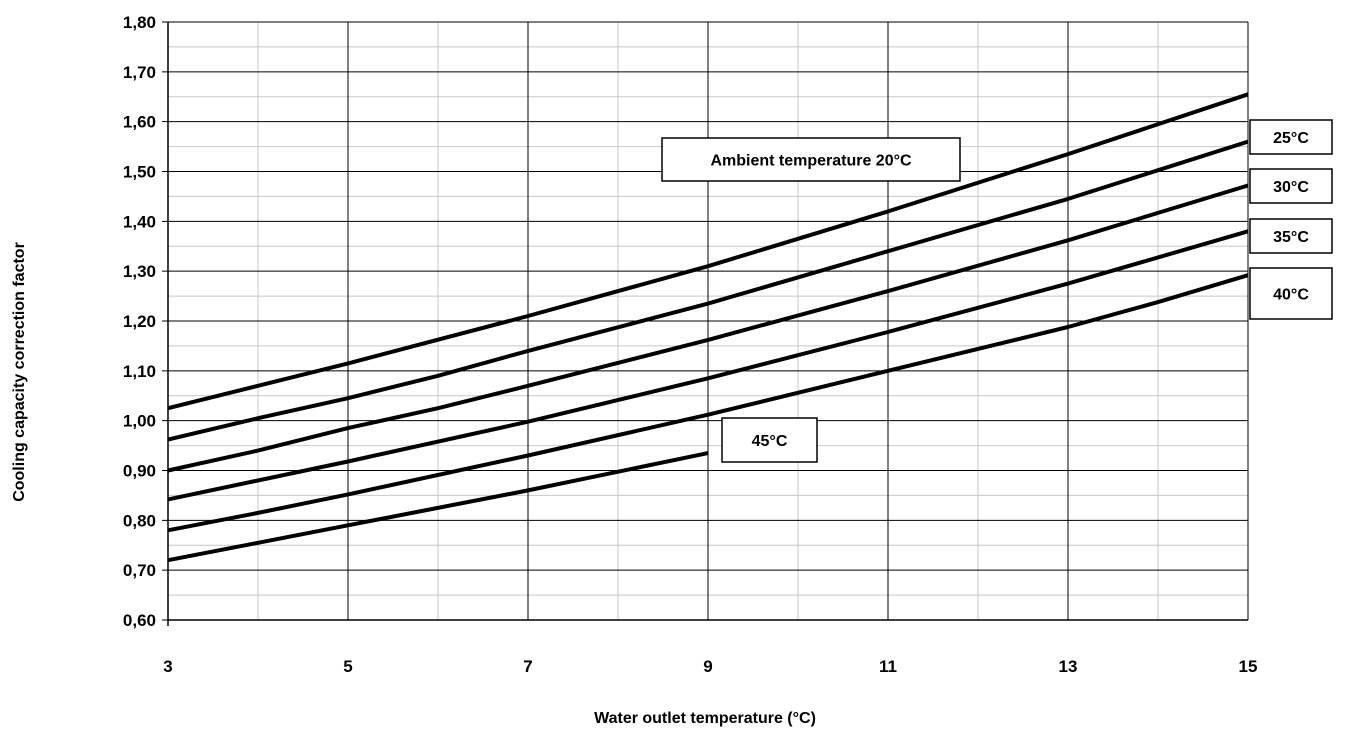 This screenshot has height=737, width=1358. Describe the element at coordinates (705, 718) in the screenshot. I see `x-axis-label: Water outlet temperature (°C)` at that location.